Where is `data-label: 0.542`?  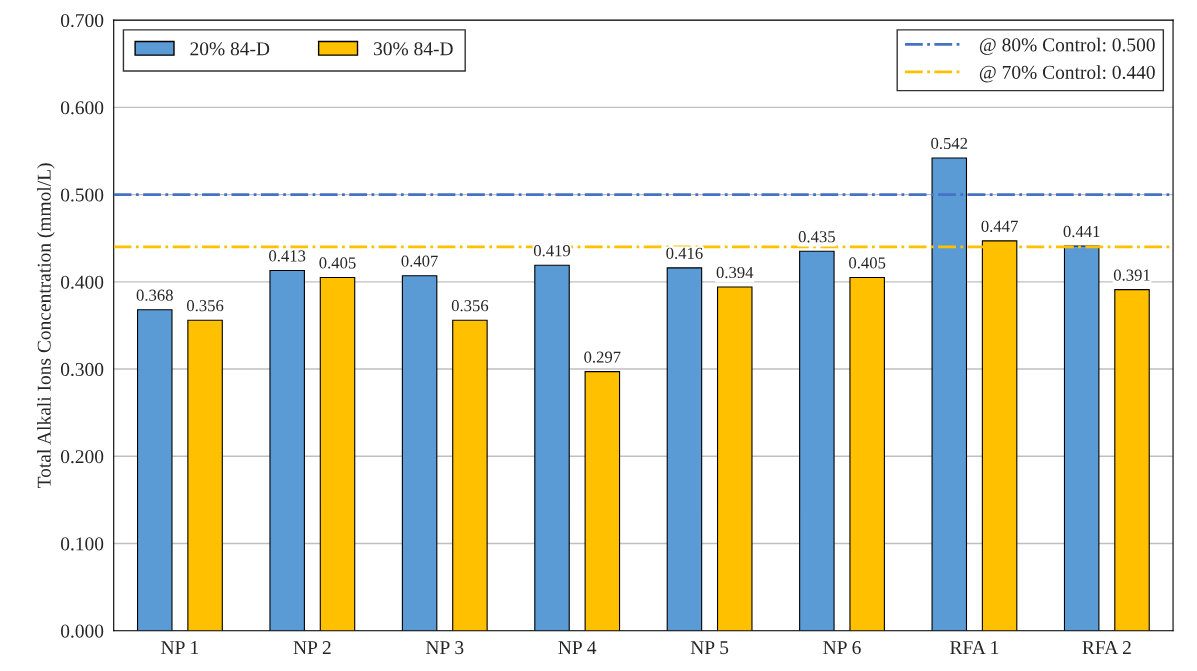 data-label: 0.542 is located at coordinates (949, 143).